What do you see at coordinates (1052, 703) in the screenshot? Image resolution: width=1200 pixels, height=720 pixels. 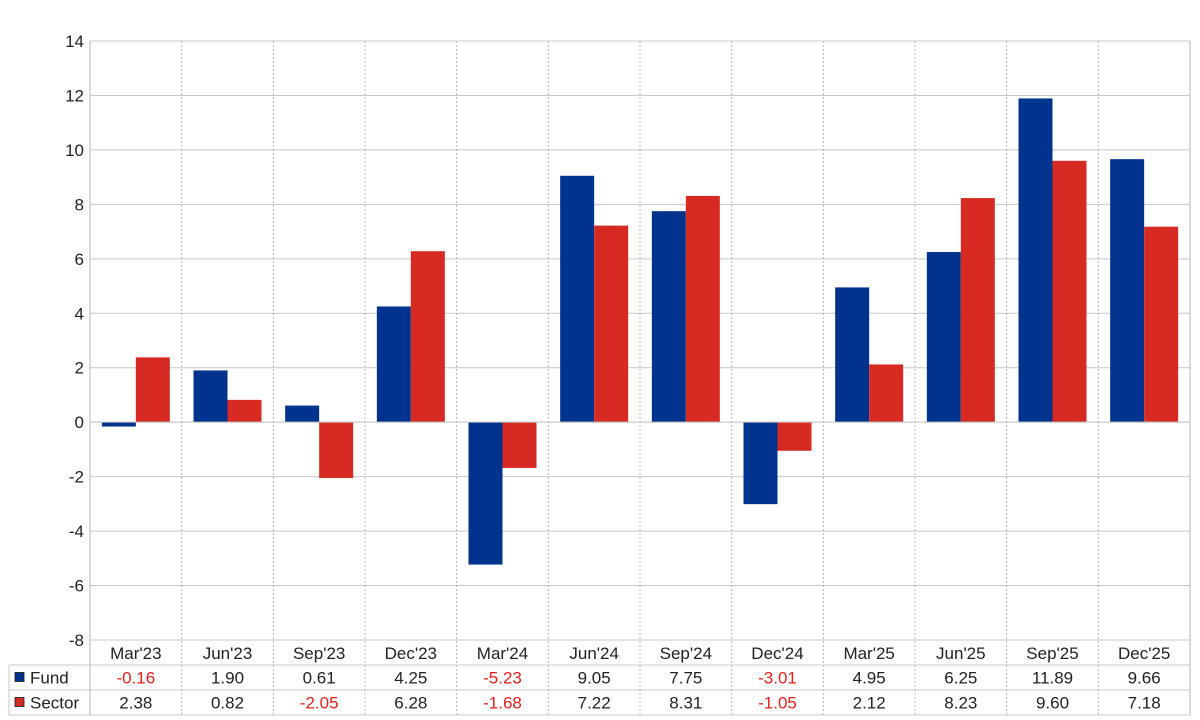 I see `data-label-sector: 9.60` at bounding box center [1052, 703].